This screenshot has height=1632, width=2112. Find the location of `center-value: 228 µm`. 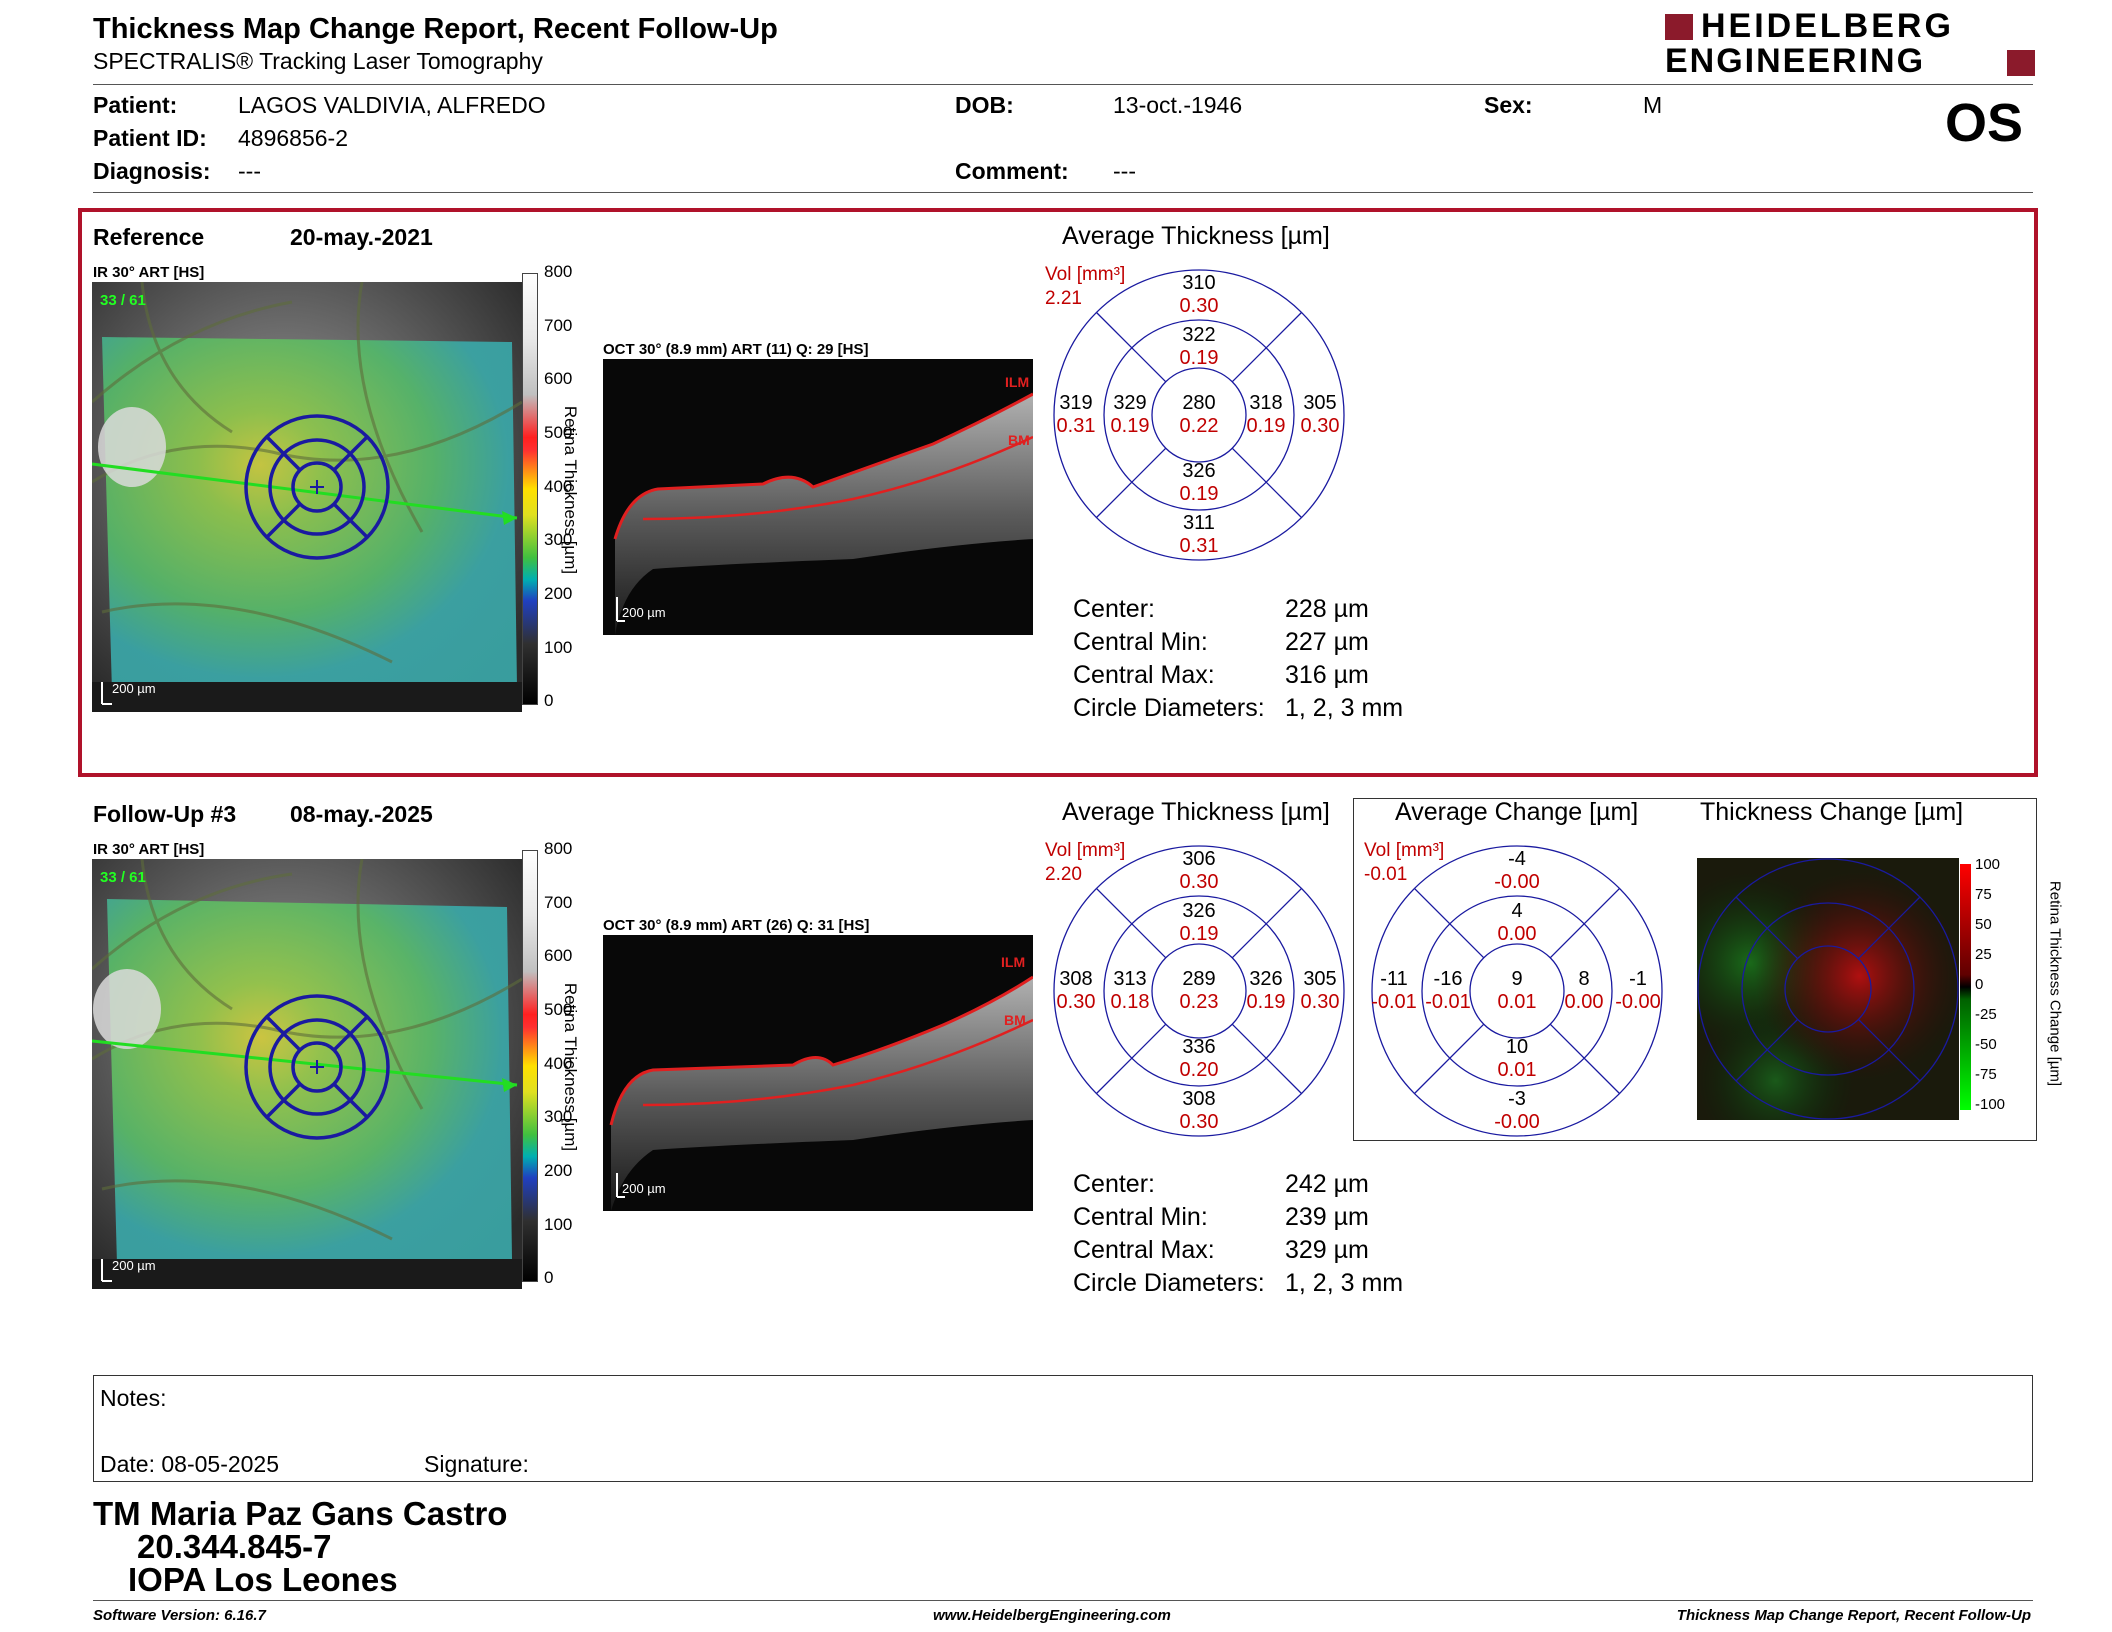

center-value: 228 µm is located at coordinates (1327, 609).